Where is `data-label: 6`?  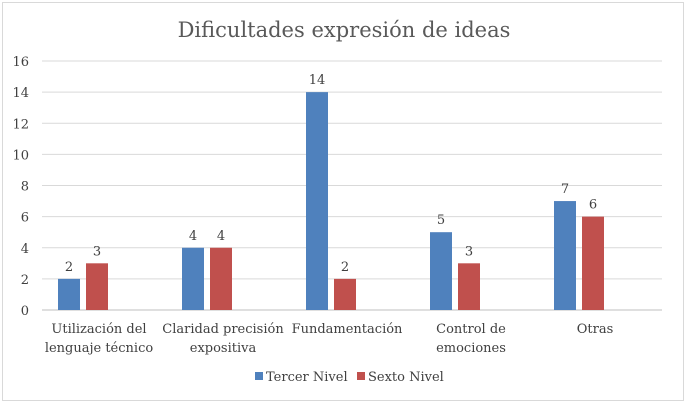 data-label: 6 is located at coordinates (593, 205).